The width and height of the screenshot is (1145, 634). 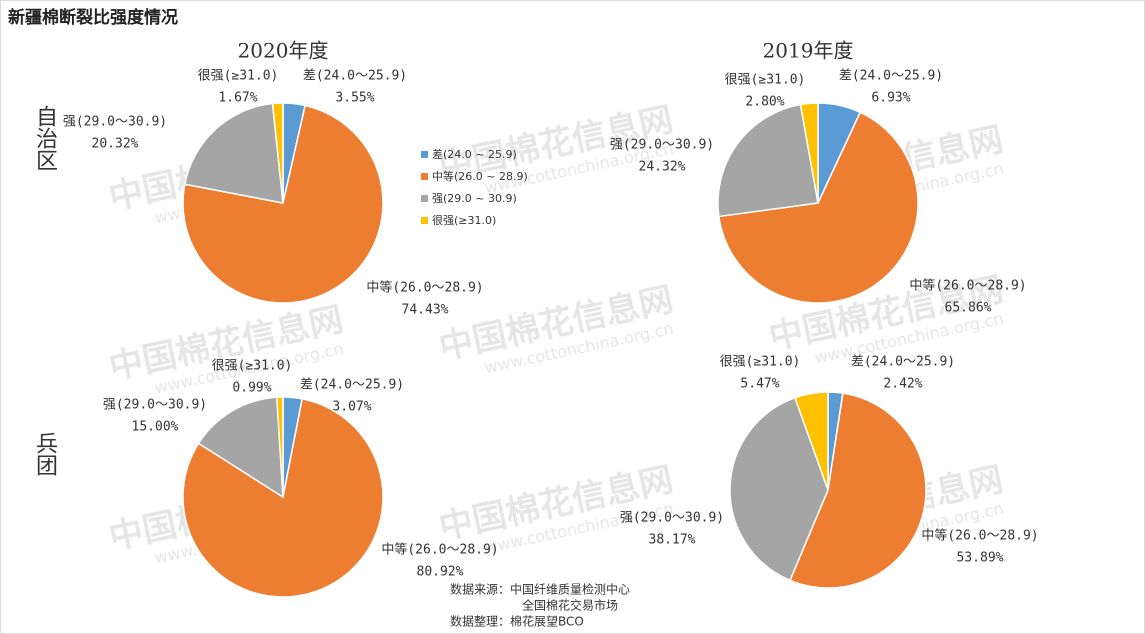 I want to click on column-title: 2020年度, so click(x=283, y=51).